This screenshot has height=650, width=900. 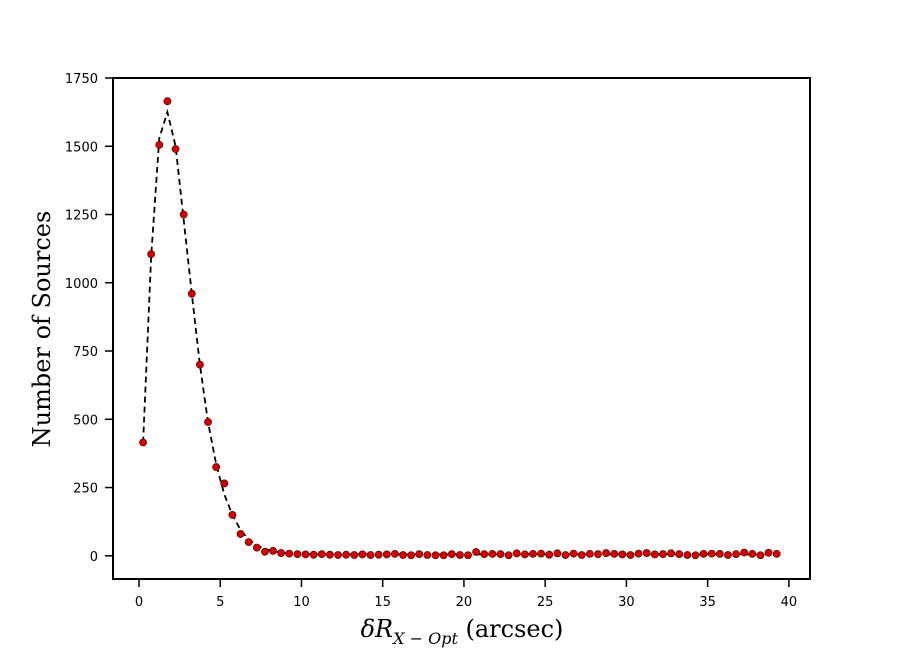 I want to click on x-axis-title: δRX − Opt (arcsec), so click(x=462, y=631).